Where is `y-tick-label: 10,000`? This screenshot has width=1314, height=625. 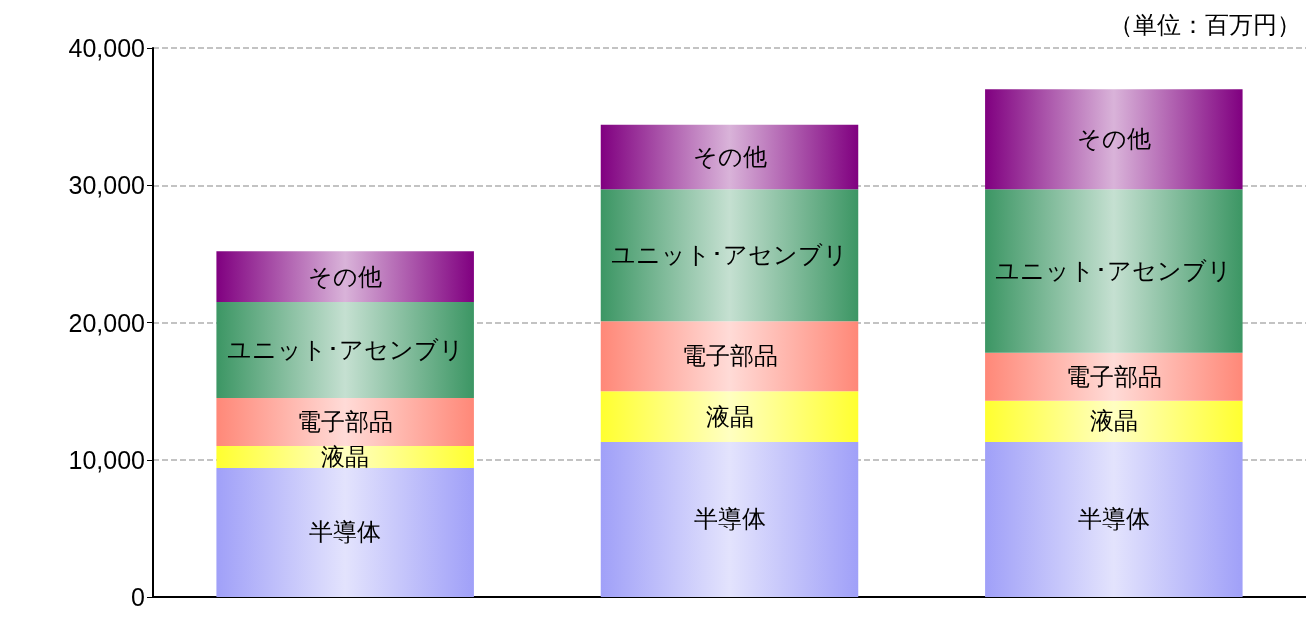 y-tick-label: 10,000 is located at coordinates (106, 459).